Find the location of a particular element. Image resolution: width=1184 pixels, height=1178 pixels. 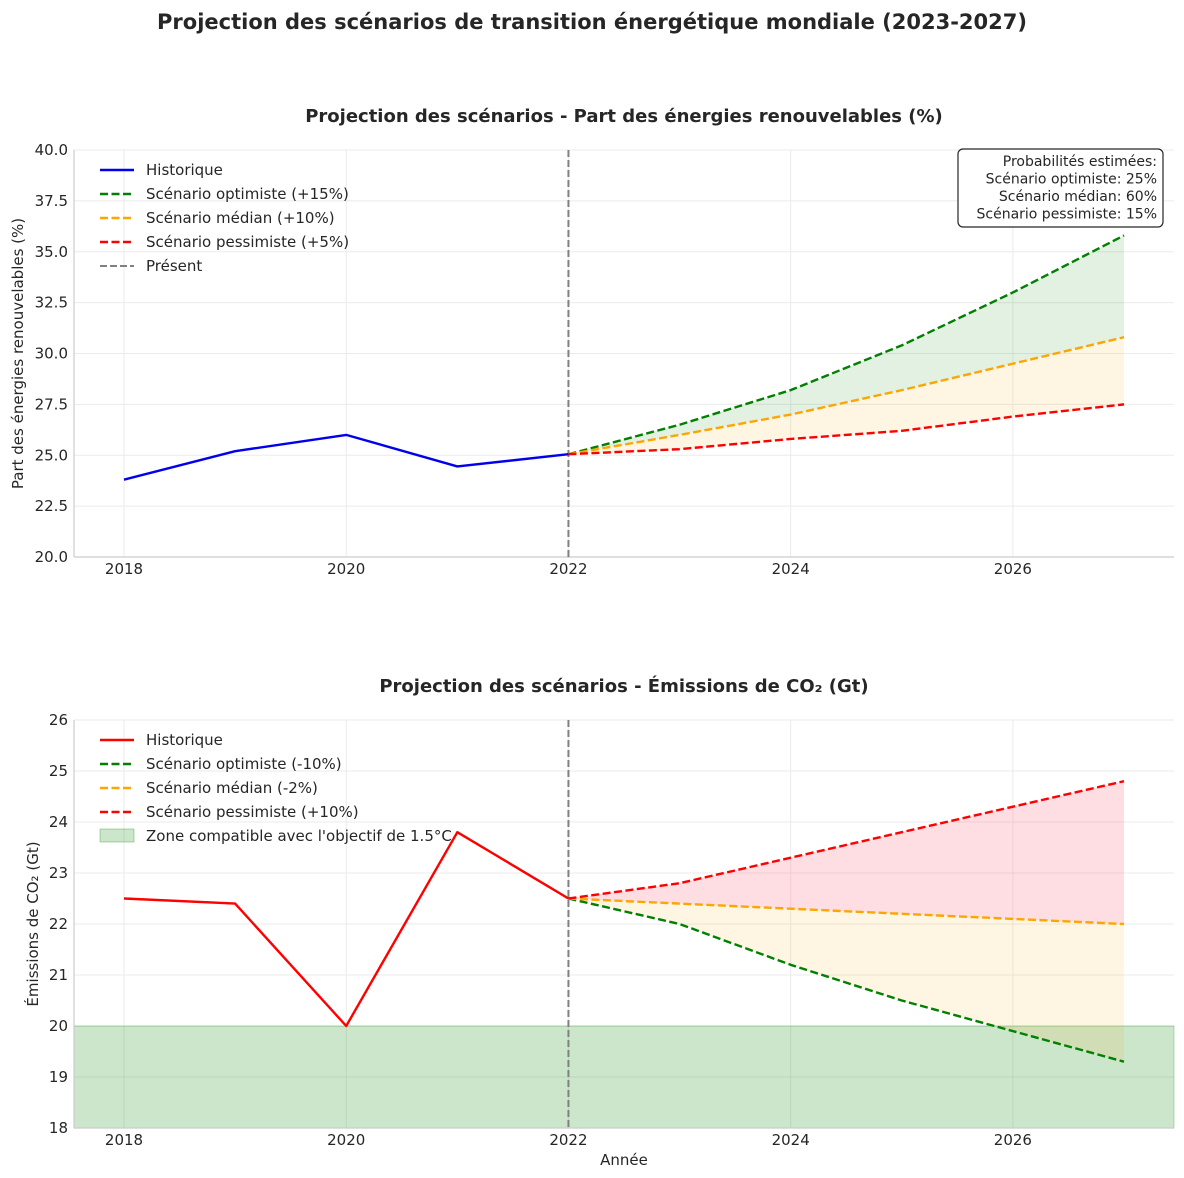

legend-label: Scénario pessimiste (+10%) is located at coordinates (252, 812).